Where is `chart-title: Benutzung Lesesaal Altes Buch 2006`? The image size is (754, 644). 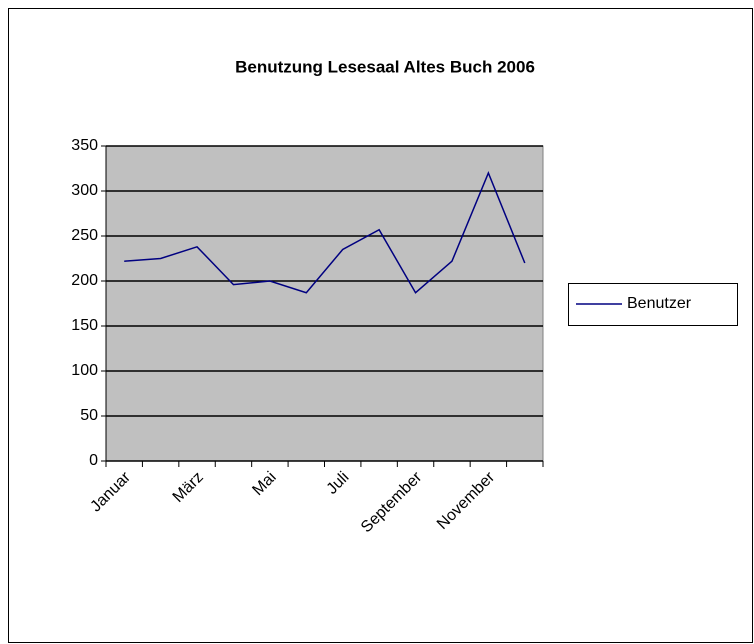 chart-title: Benutzung Lesesaal Altes Buch 2006 is located at coordinates (385, 66).